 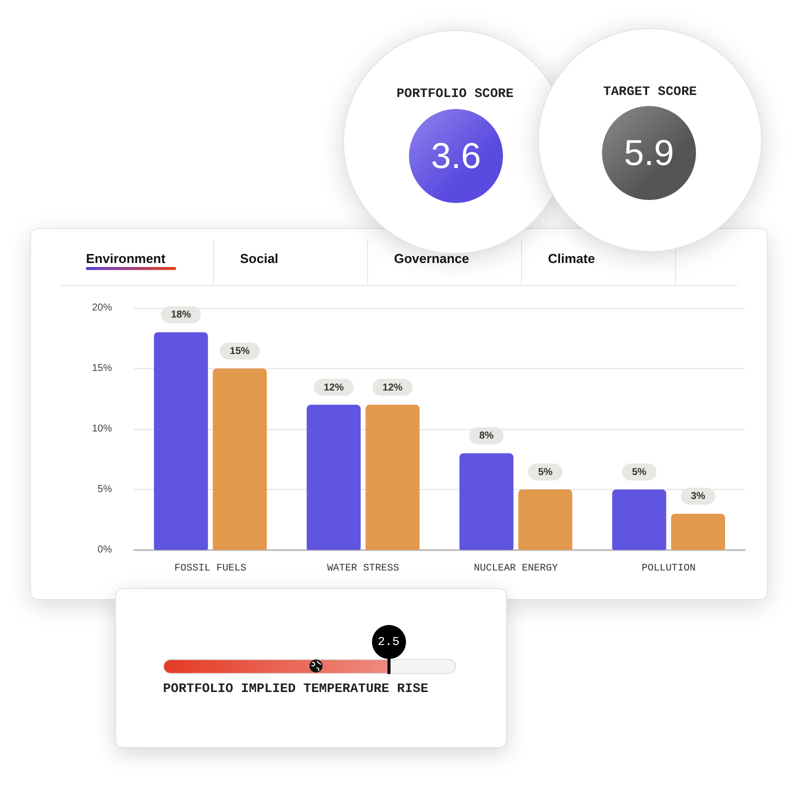 What do you see at coordinates (432, 258) in the screenshot?
I see `text: Governance` at bounding box center [432, 258].